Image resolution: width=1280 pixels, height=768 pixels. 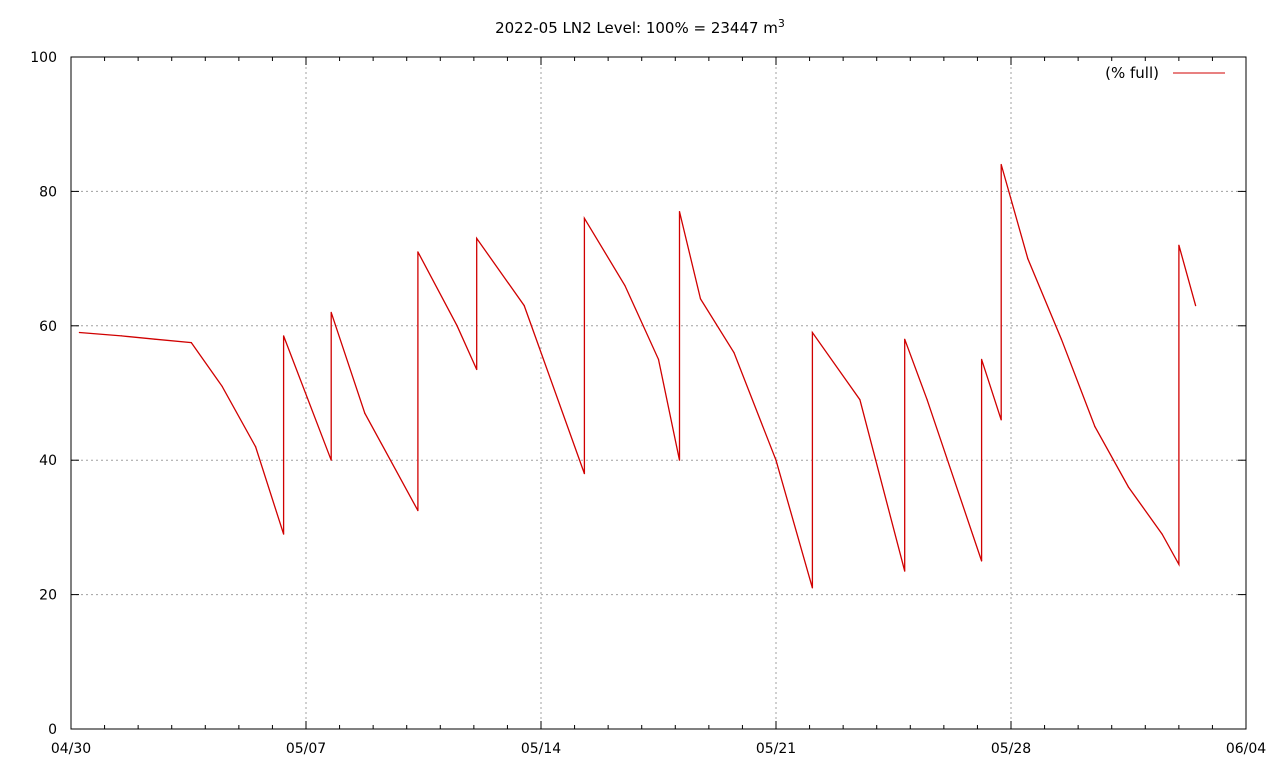 I want to click on x-tick-label: 04/30, so click(x=71, y=749).